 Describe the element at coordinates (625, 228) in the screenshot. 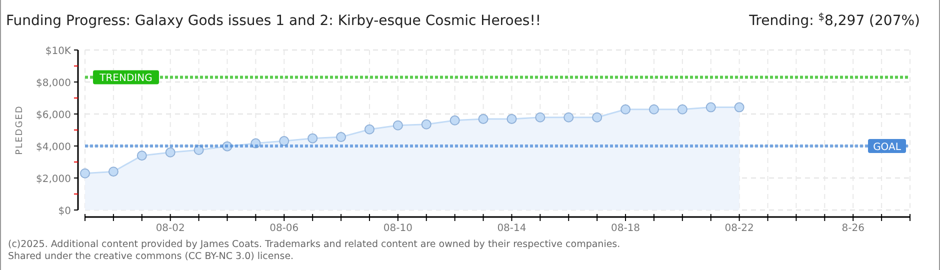

I see `x-tick-label: 08-18` at that location.